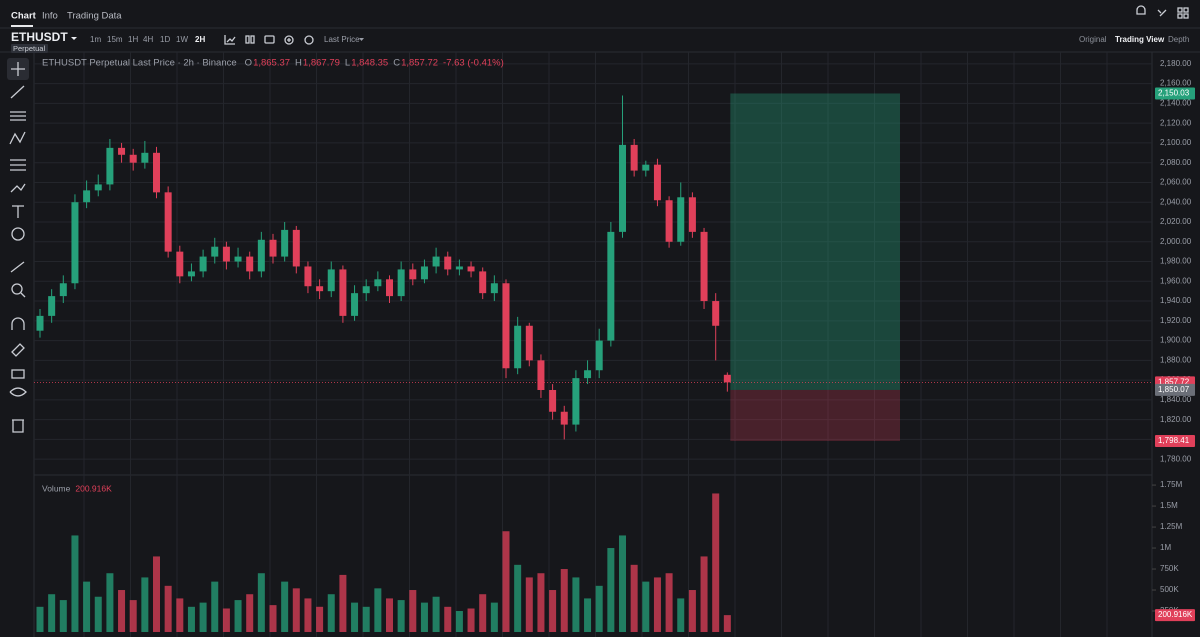 This screenshot has height=637, width=1200. What do you see at coordinates (29, 48) in the screenshot?
I see `badge: Perpetual` at bounding box center [29, 48].